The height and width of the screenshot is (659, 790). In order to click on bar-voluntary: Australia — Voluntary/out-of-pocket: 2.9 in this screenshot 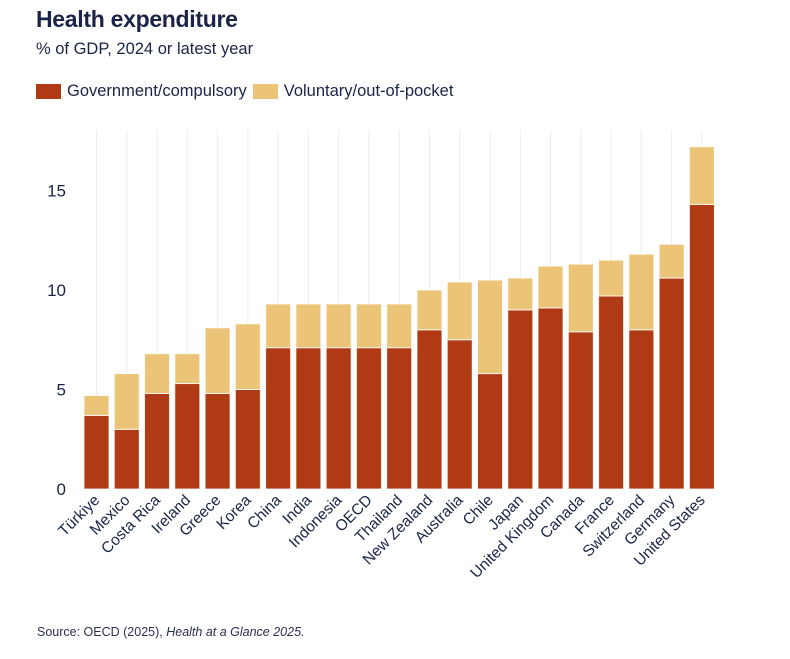, I will do `click(459, 311)`.